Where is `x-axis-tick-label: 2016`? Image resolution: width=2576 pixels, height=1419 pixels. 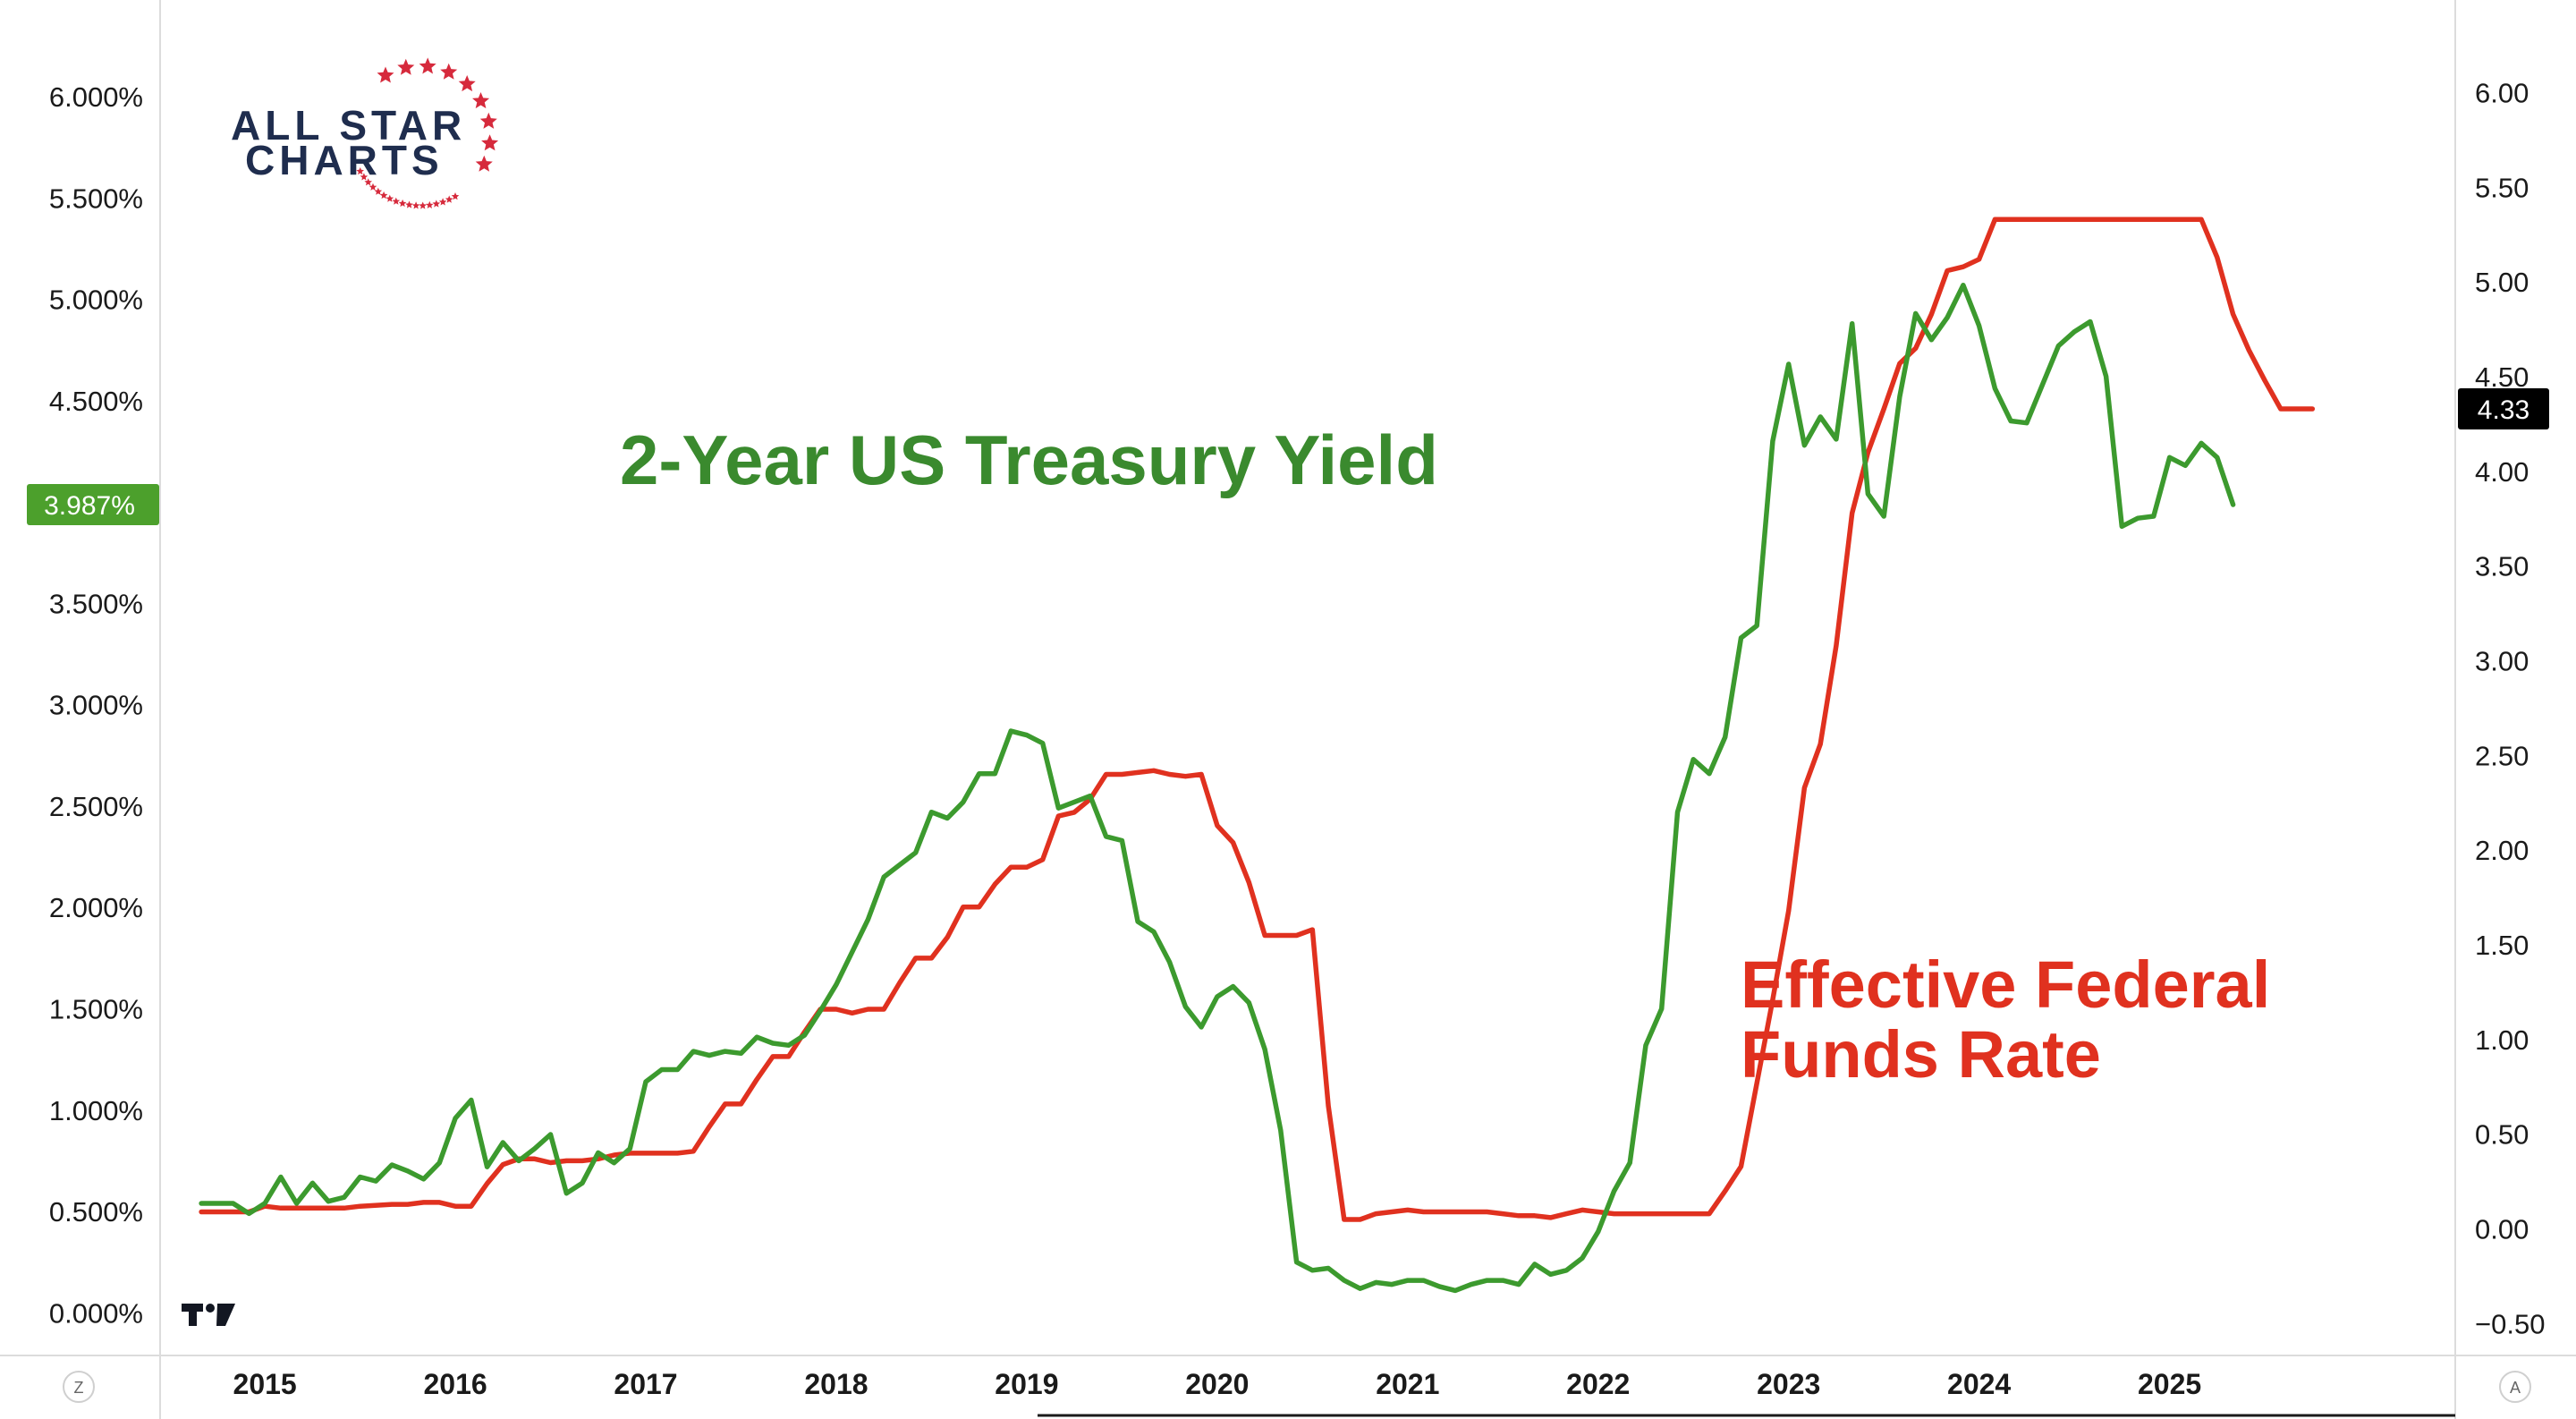
x-axis-tick-label: 2016 is located at coordinates (455, 1384).